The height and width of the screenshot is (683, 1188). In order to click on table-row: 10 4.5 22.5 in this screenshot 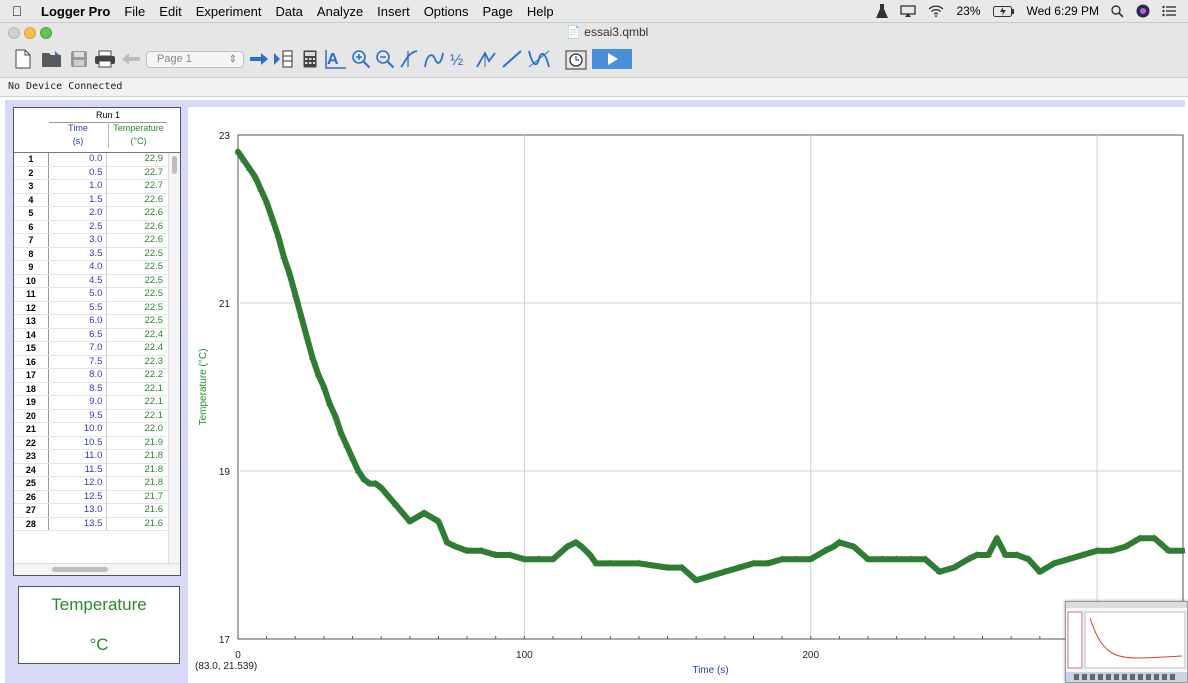, I will do `click(90, 281)`.